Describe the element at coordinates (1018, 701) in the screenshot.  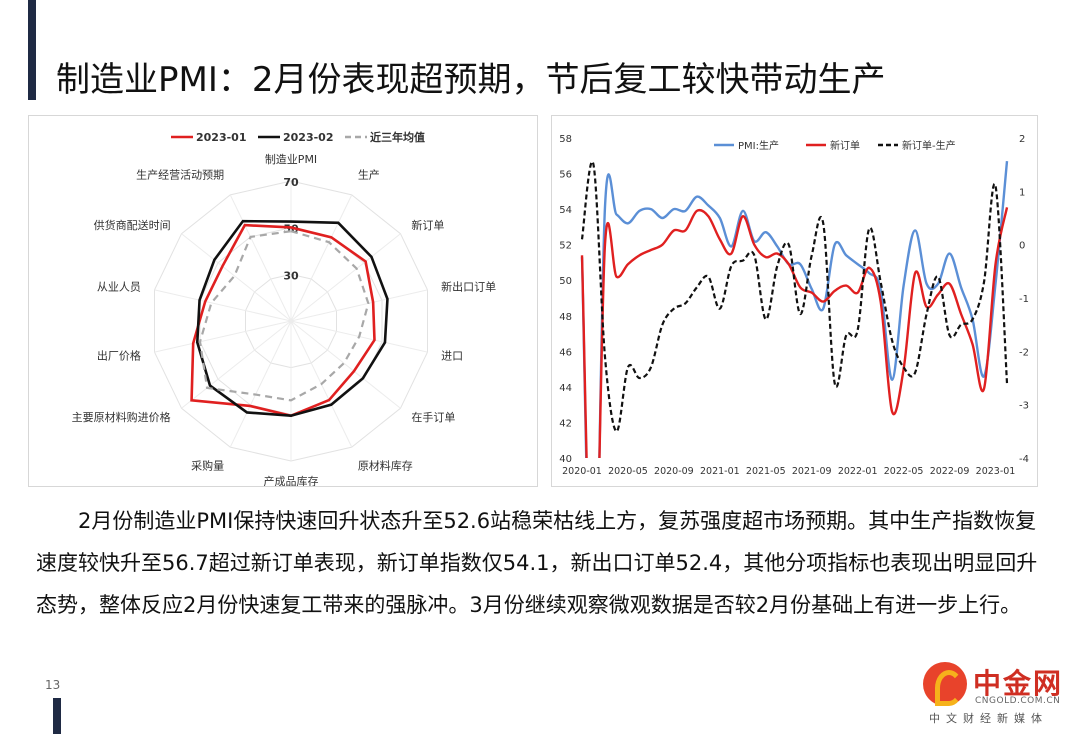
I see `logo-url: CNGOLD.COM.CN` at that location.